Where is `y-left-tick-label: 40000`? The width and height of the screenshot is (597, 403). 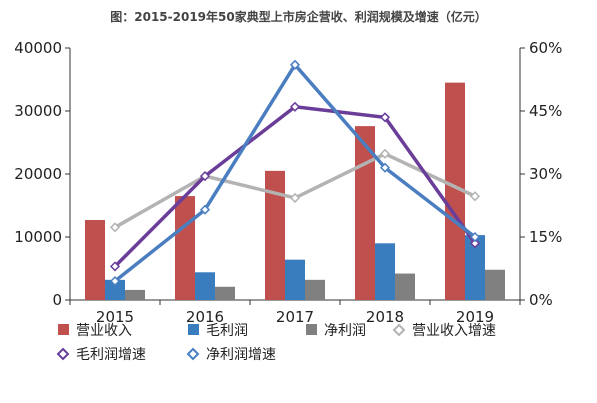
y-left-tick-label: 40000 is located at coordinates (38, 48).